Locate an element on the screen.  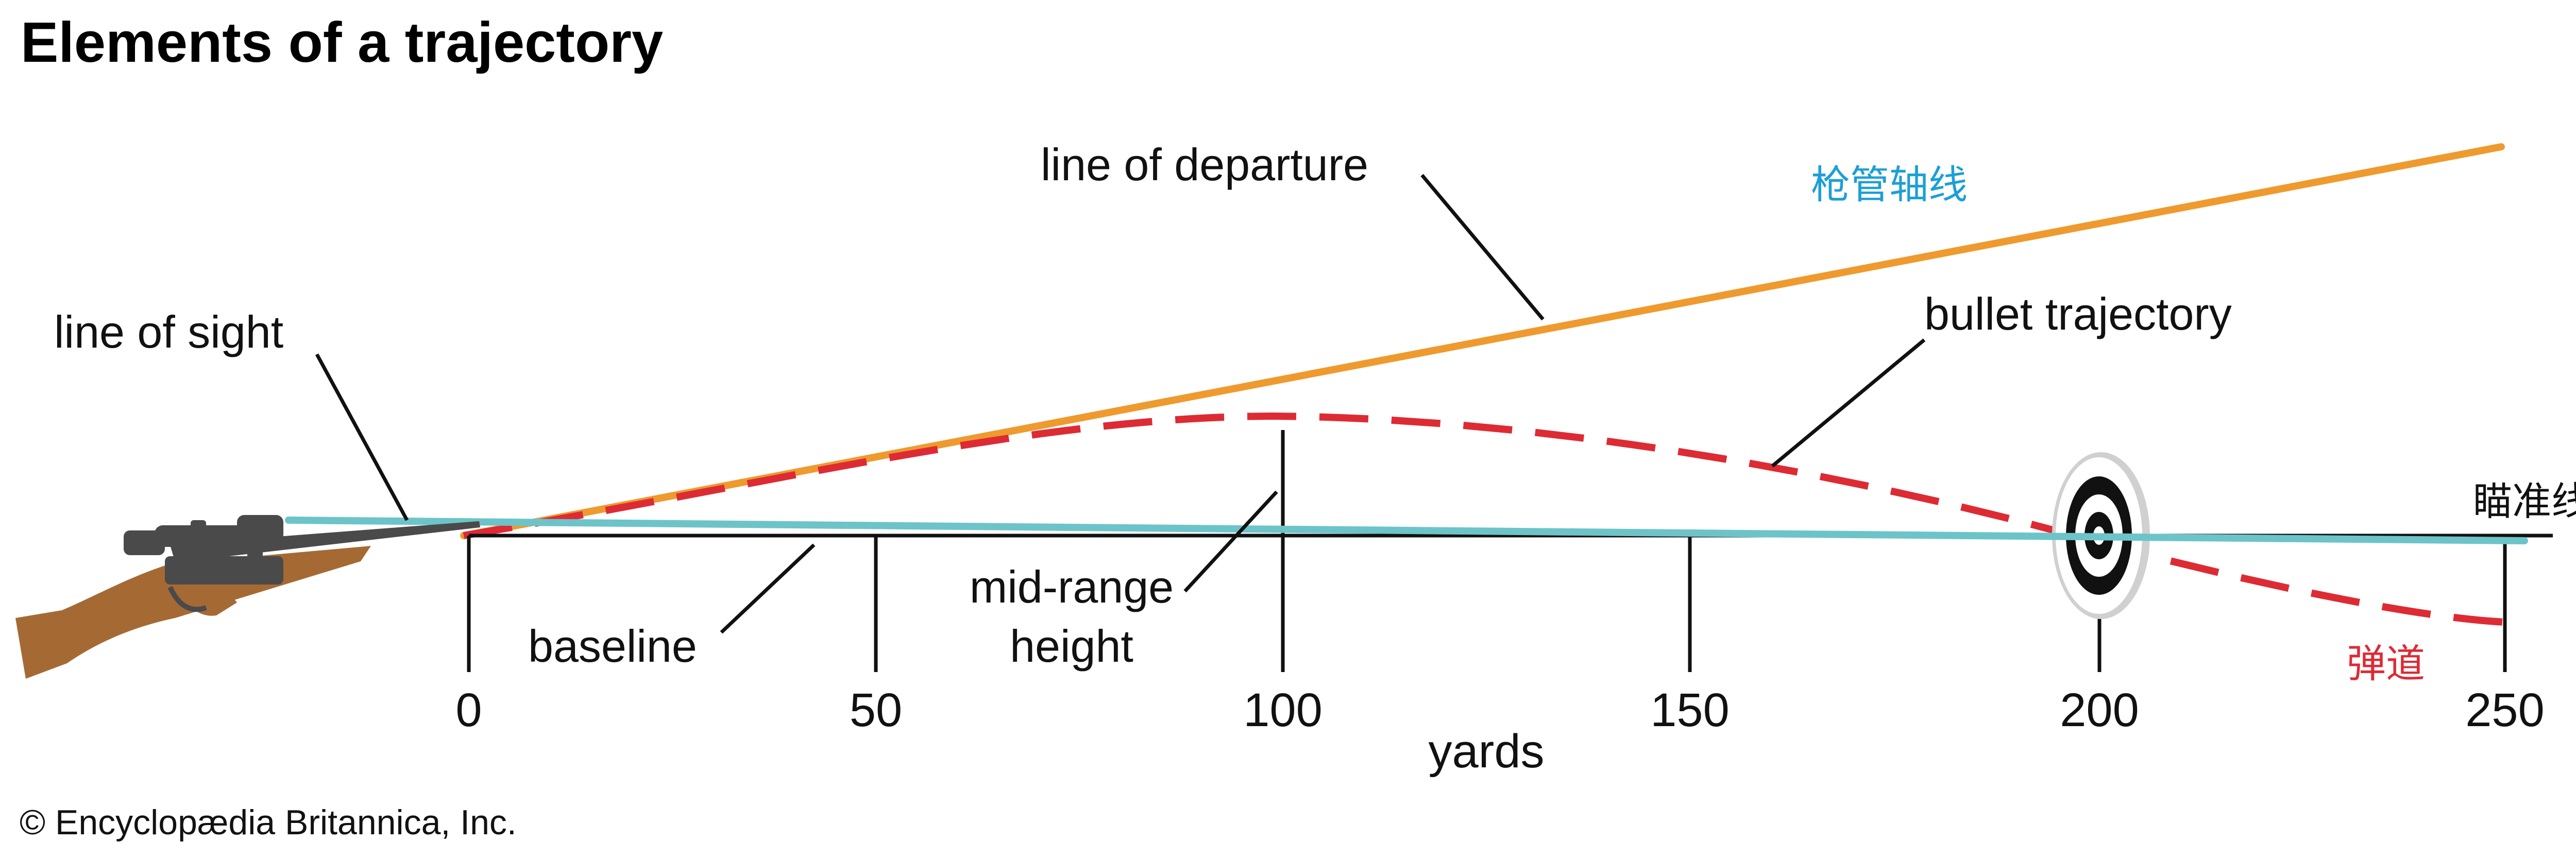
tick-label-100: 100 is located at coordinates (1283, 710).